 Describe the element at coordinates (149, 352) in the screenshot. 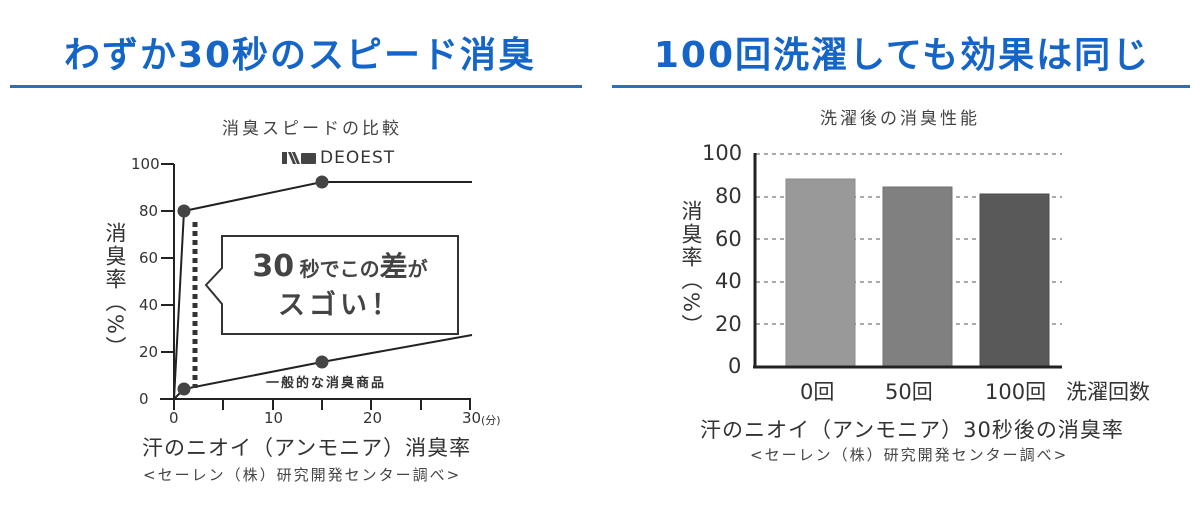

I see `line-y-tick-20: 20` at that location.